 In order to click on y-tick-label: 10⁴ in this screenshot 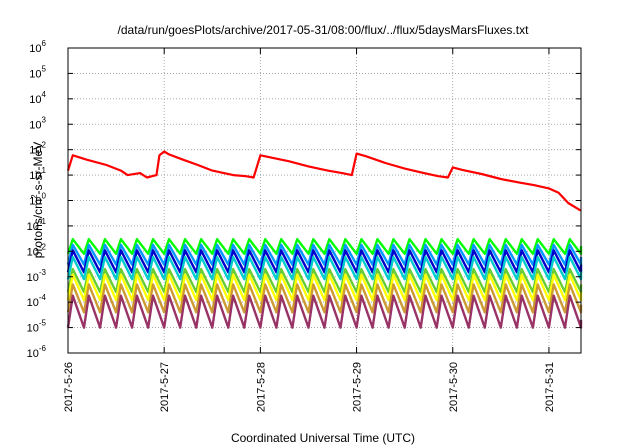, I will do `click(37, 98)`.